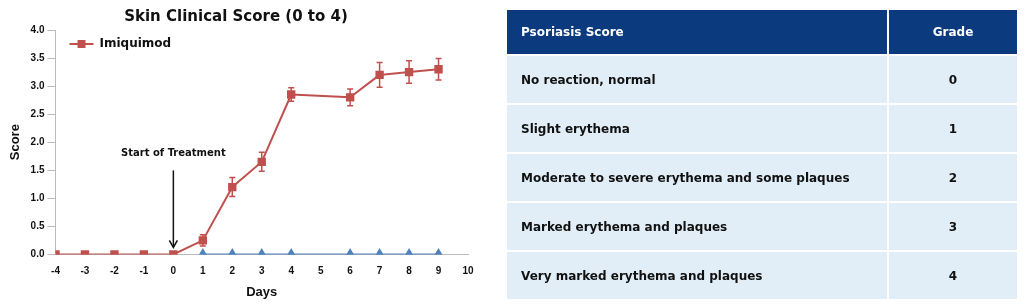 This screenshot has width=1024, height=306. I want to click on y-tick-label: 1.0, so click(37, 198).